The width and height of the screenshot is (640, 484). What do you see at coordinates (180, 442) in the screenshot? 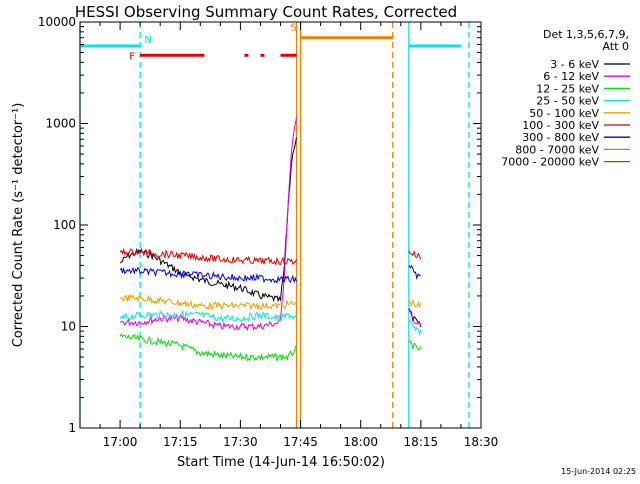
I see `x-tick-label: 17:15` at bounding box center [180, 442].